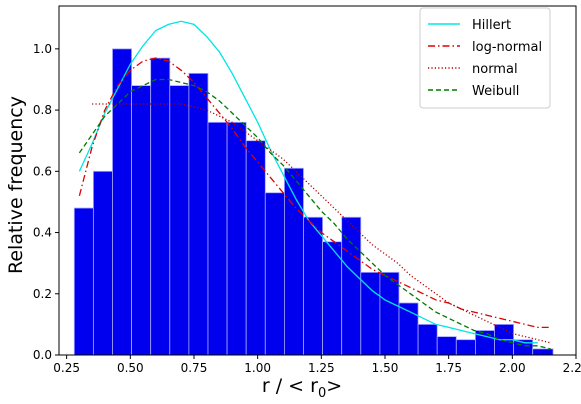  Describe the element at coordinates (42, 49) in the screenshot. I see `y-tick-label: 1.0` at that location.